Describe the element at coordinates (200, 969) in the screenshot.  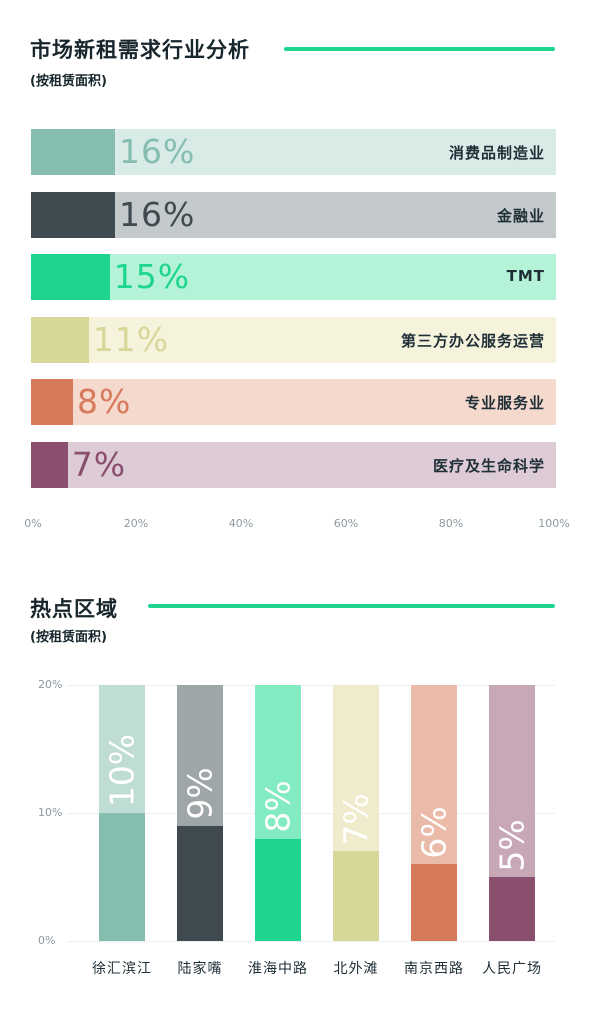
I see `district-category-label: 陆家嘴` at that location.